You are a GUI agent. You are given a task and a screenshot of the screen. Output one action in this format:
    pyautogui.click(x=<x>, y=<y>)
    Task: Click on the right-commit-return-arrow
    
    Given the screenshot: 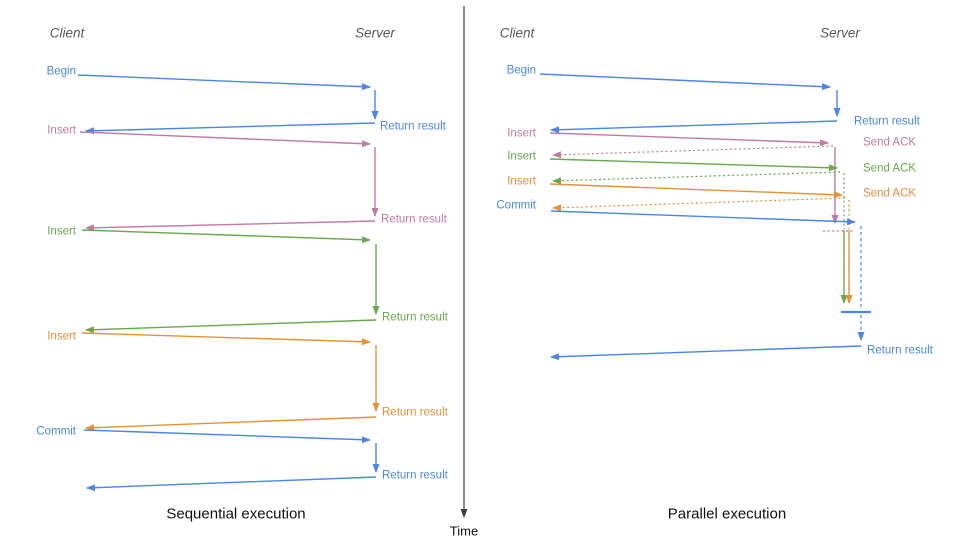 What is the action you would take?
    pyautogui.click(x=706, y=353)
    